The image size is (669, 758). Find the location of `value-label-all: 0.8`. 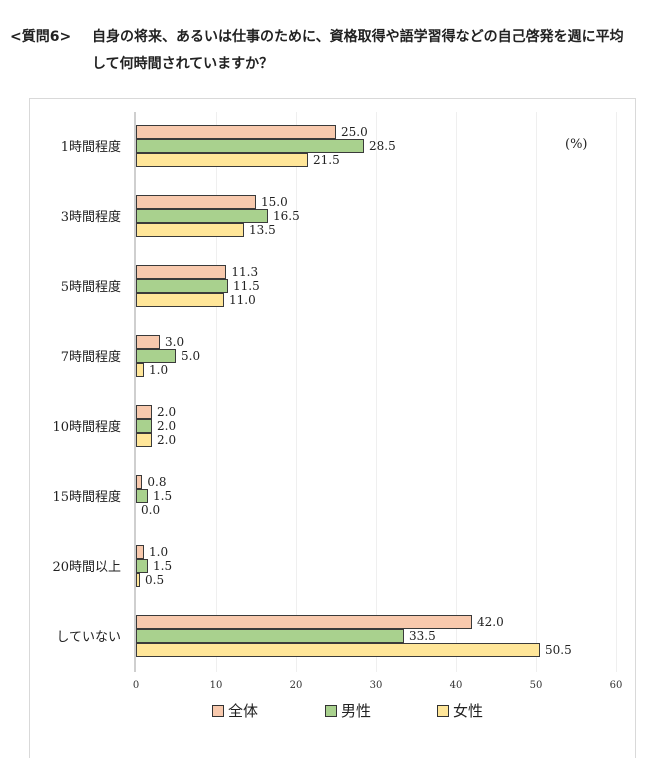

value-label-all: 0.8 is located at coordinates (157, 482).